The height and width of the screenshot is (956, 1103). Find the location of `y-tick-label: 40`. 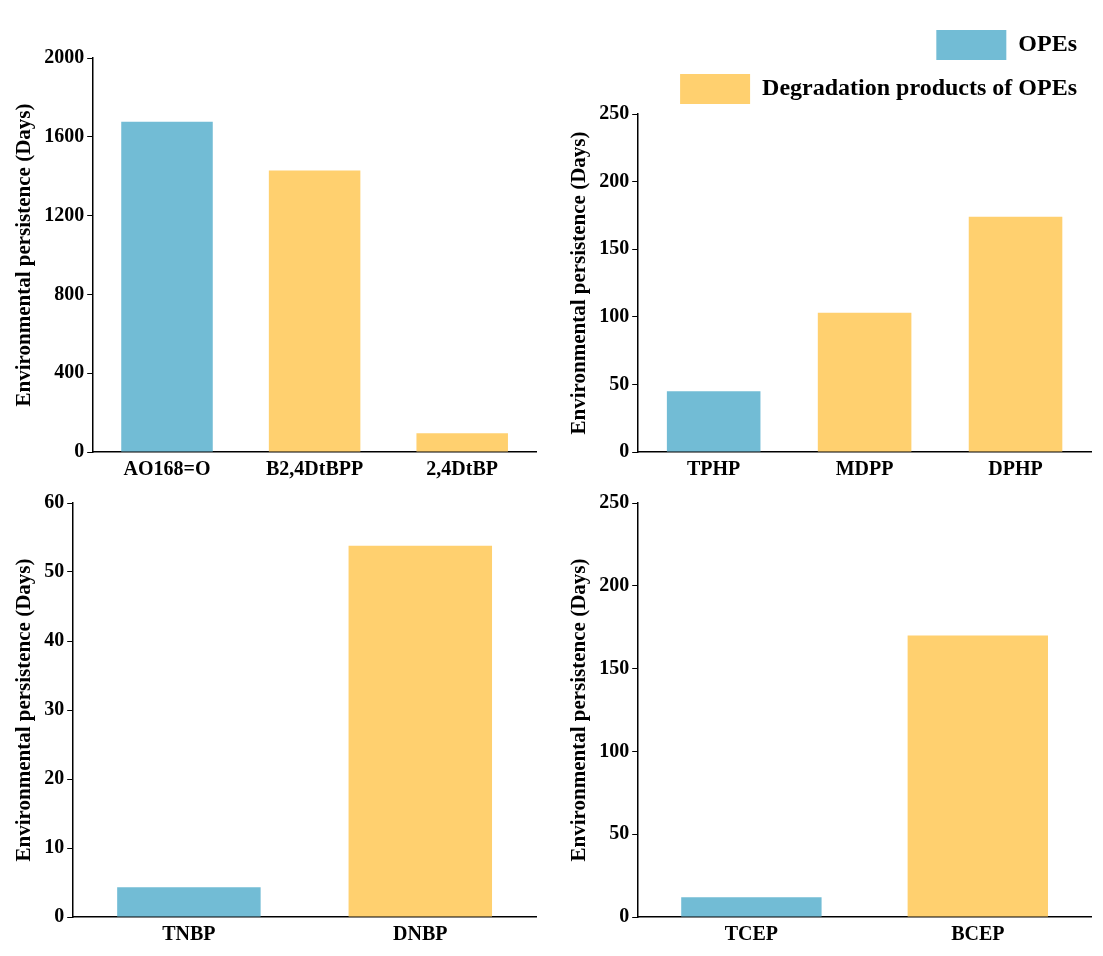

y-tick-label: 40 is located at coordinates (54, 639).